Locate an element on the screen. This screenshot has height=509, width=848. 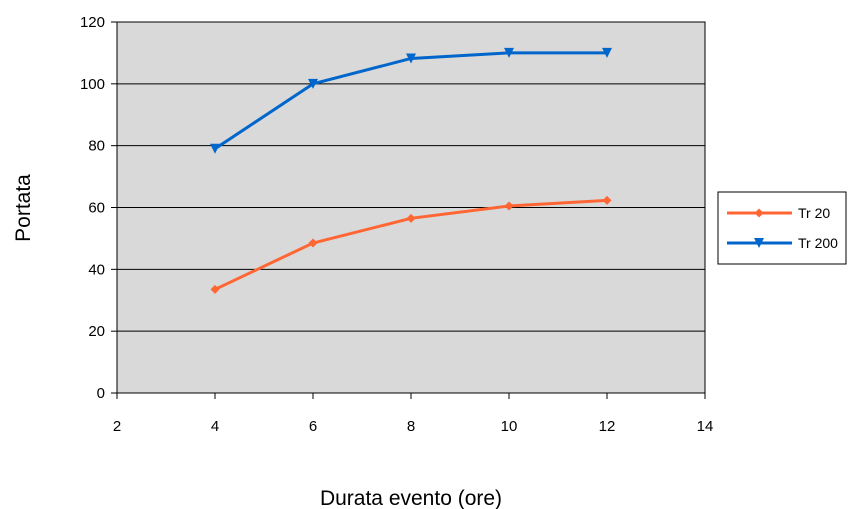
x-tick-labels: 2 4 6 8 10 12 14 is located at coordinates (413, 426).